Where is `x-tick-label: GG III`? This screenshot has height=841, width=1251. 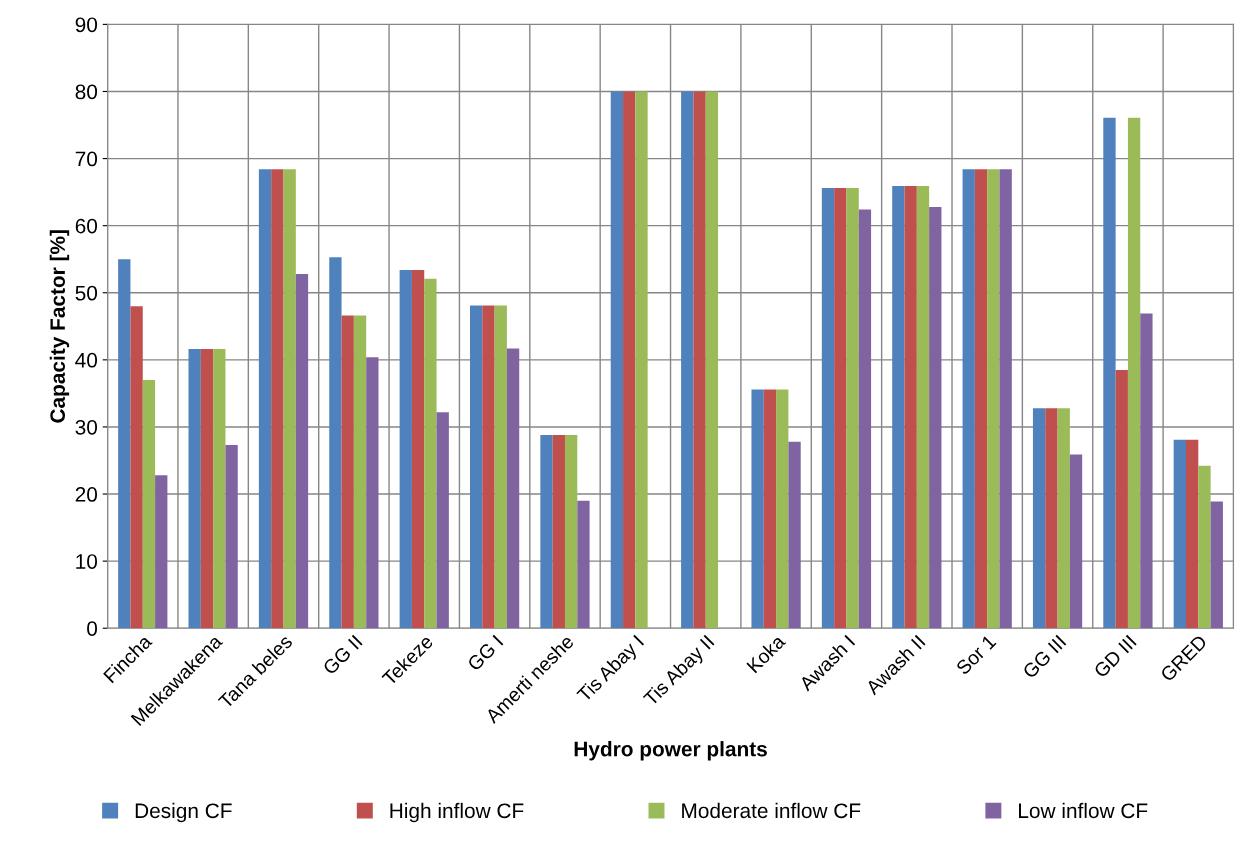 x-tick-label: GG III is located at coordinates (1044, 657).